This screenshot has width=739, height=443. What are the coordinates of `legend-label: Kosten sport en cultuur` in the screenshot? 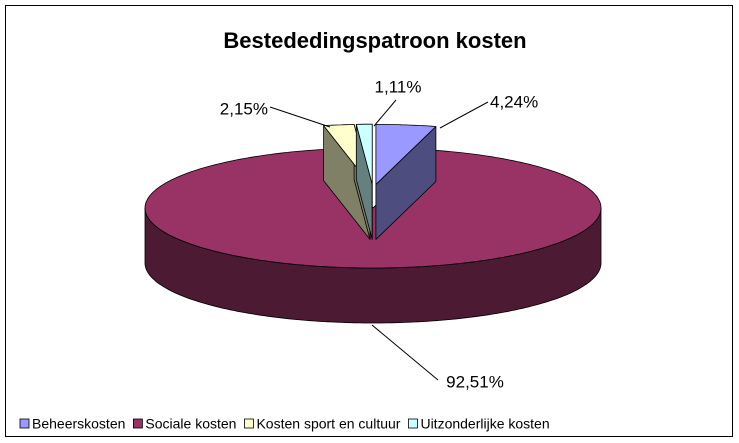 It's located at (328, 424).